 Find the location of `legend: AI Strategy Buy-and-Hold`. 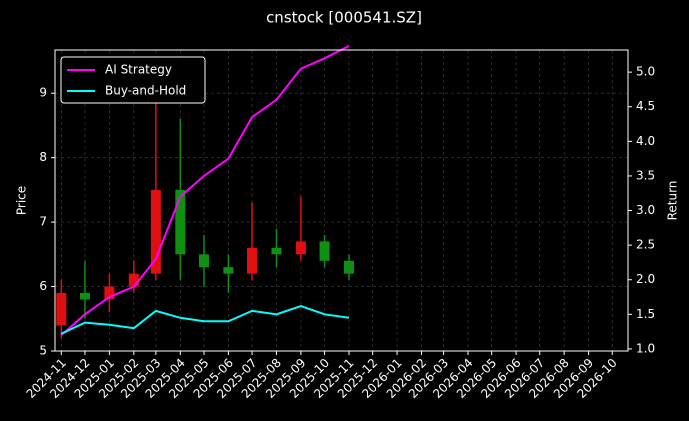

legend: AI Strategy Buy-and-Hold is located at coordinates (133, 80).